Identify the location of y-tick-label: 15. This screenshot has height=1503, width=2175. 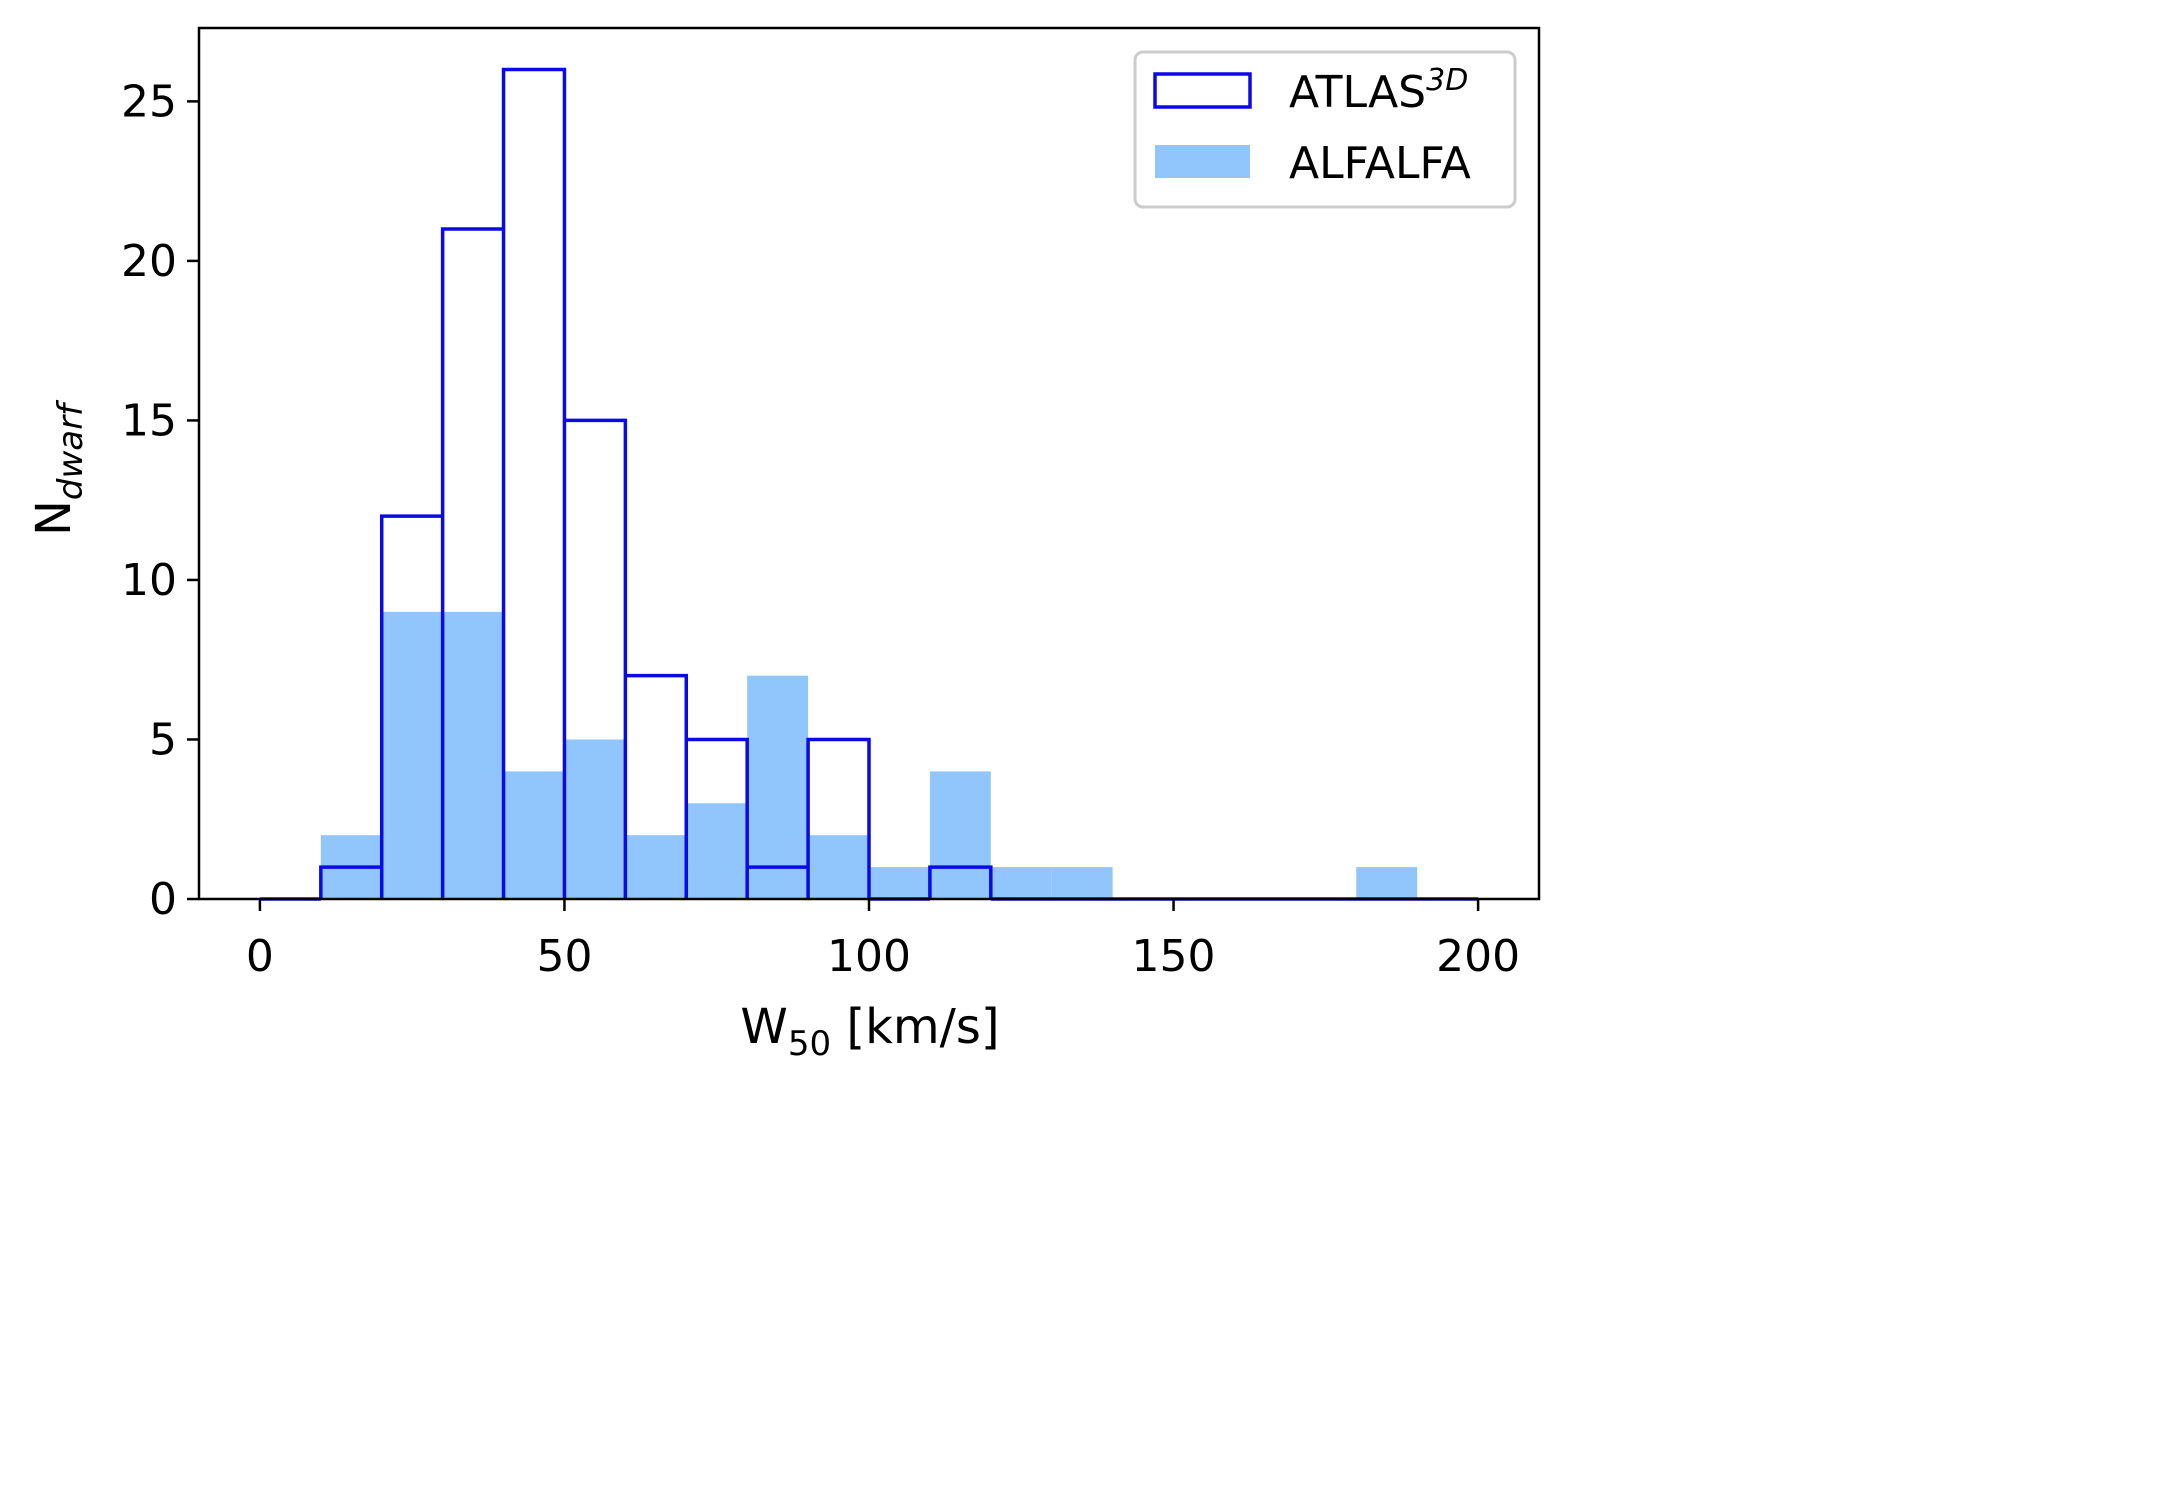
(149, 420).